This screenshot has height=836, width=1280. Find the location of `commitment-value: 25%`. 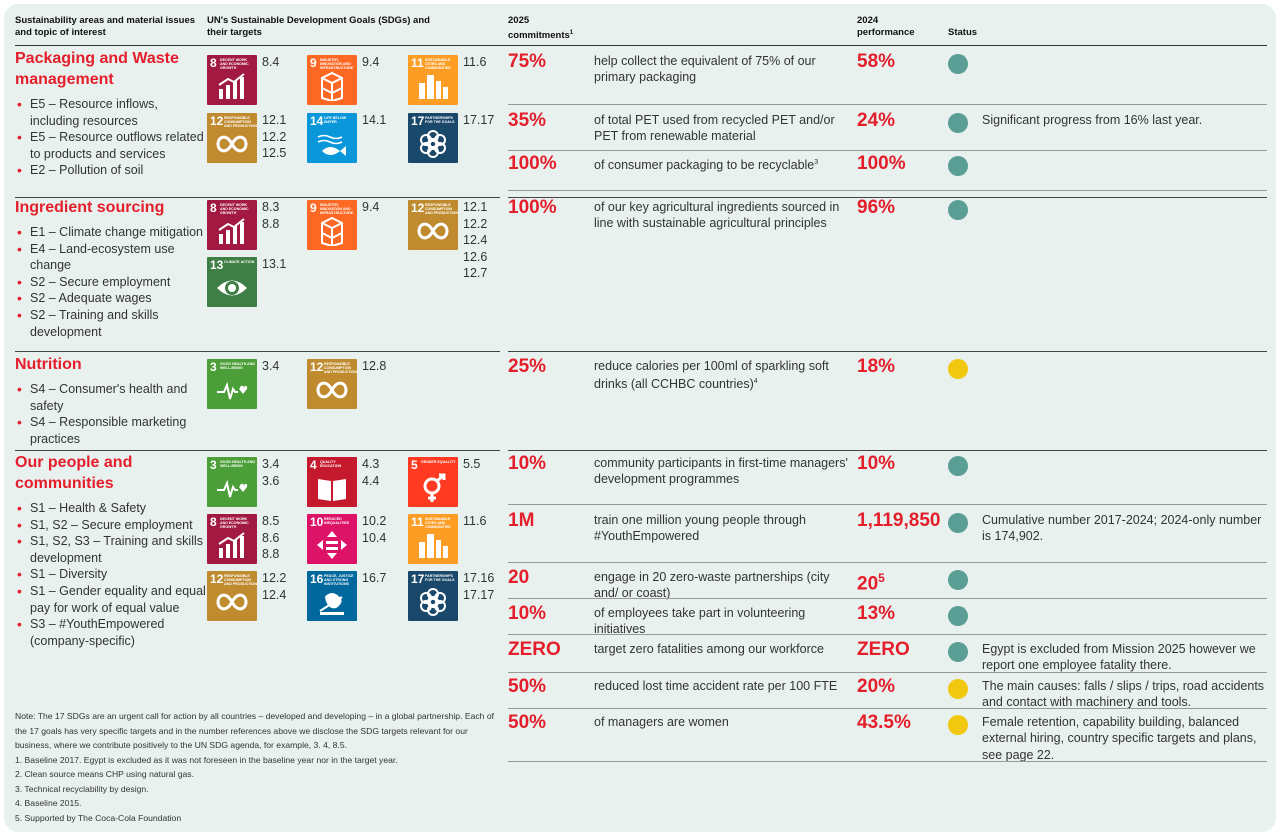

commitment-value: 25% is located at coordinates (527, 366).